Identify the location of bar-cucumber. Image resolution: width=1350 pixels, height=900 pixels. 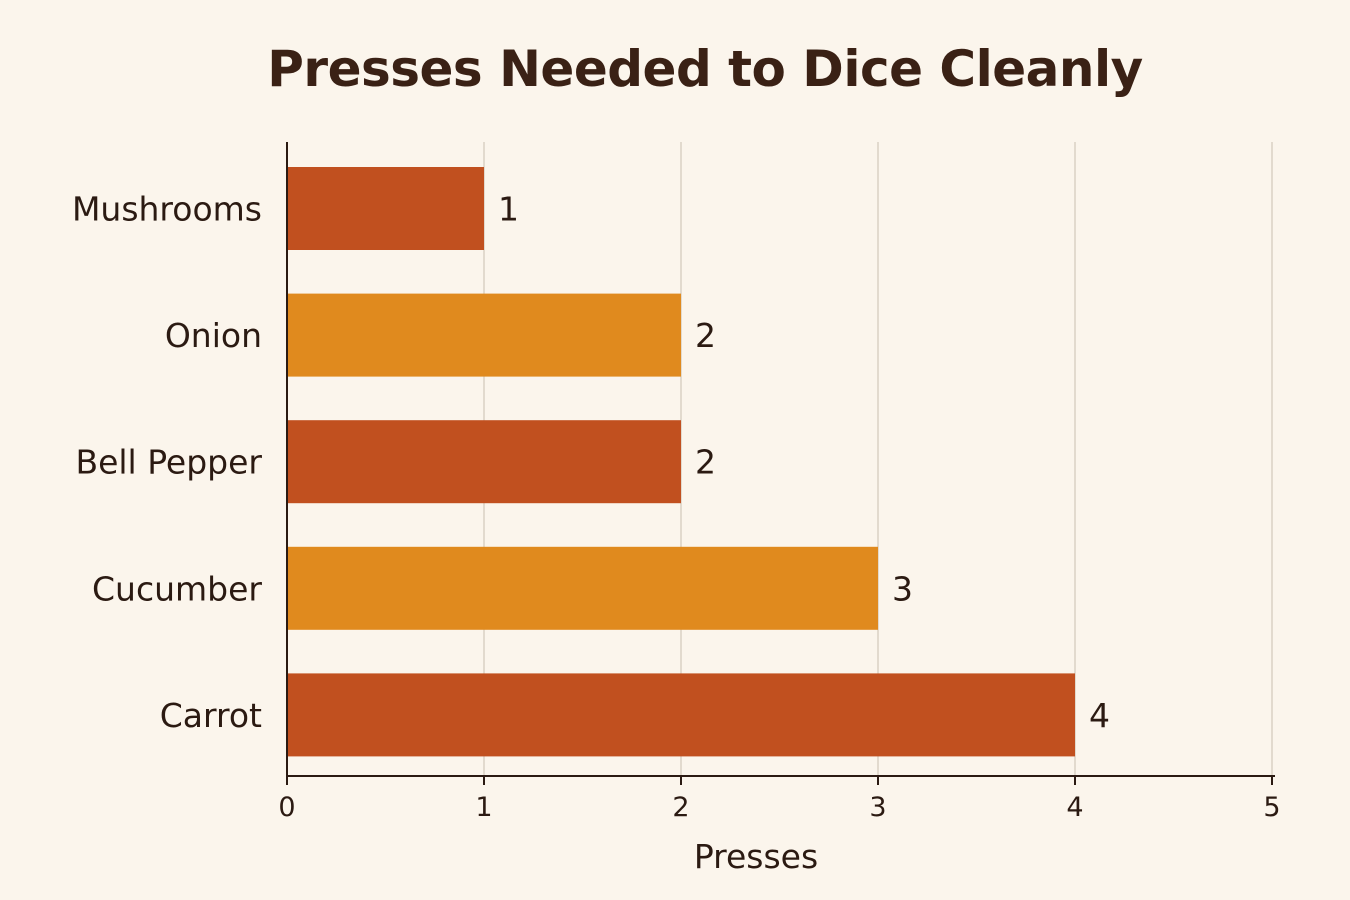
(582, 588).